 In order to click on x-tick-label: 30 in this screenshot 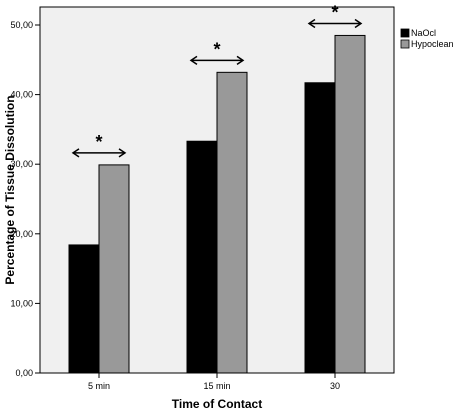, I will do `click(335, 386)`.